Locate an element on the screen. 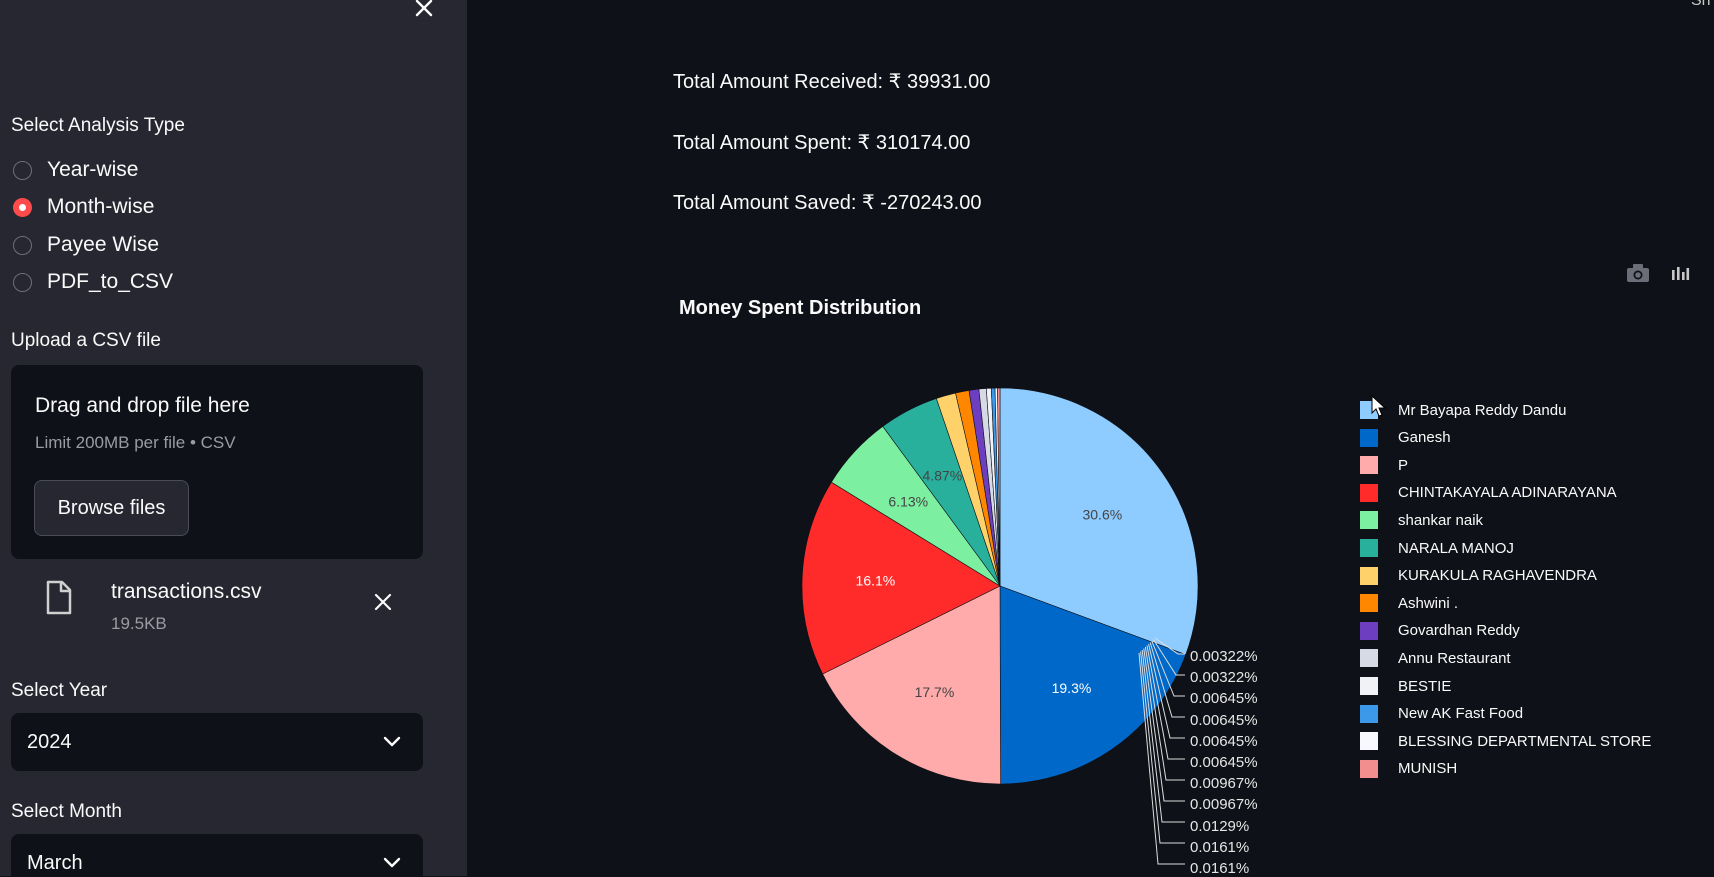 This screenshot has height=877, width=1714. legend-item: P is located at coordinates (1384, 465).